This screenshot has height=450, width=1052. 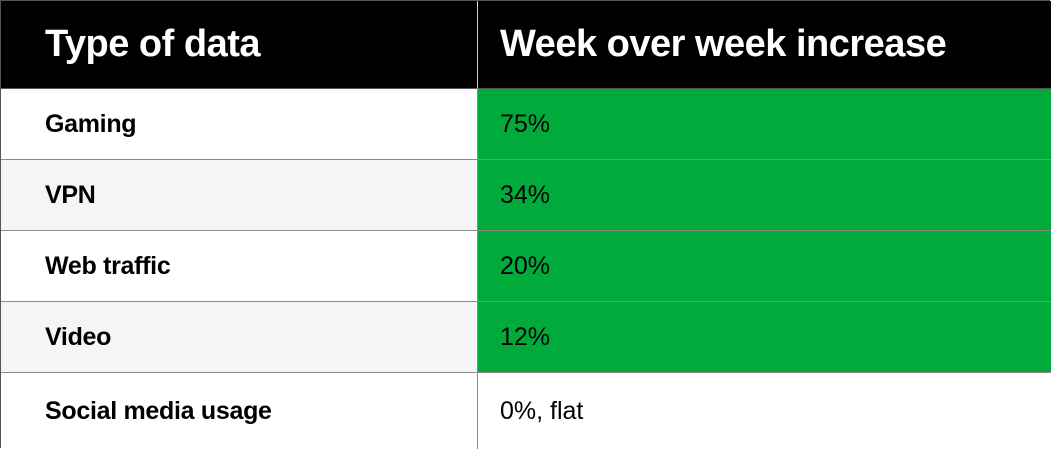 I want to click on row-value-web-traffic: 20%, so click(x=764, y=266).